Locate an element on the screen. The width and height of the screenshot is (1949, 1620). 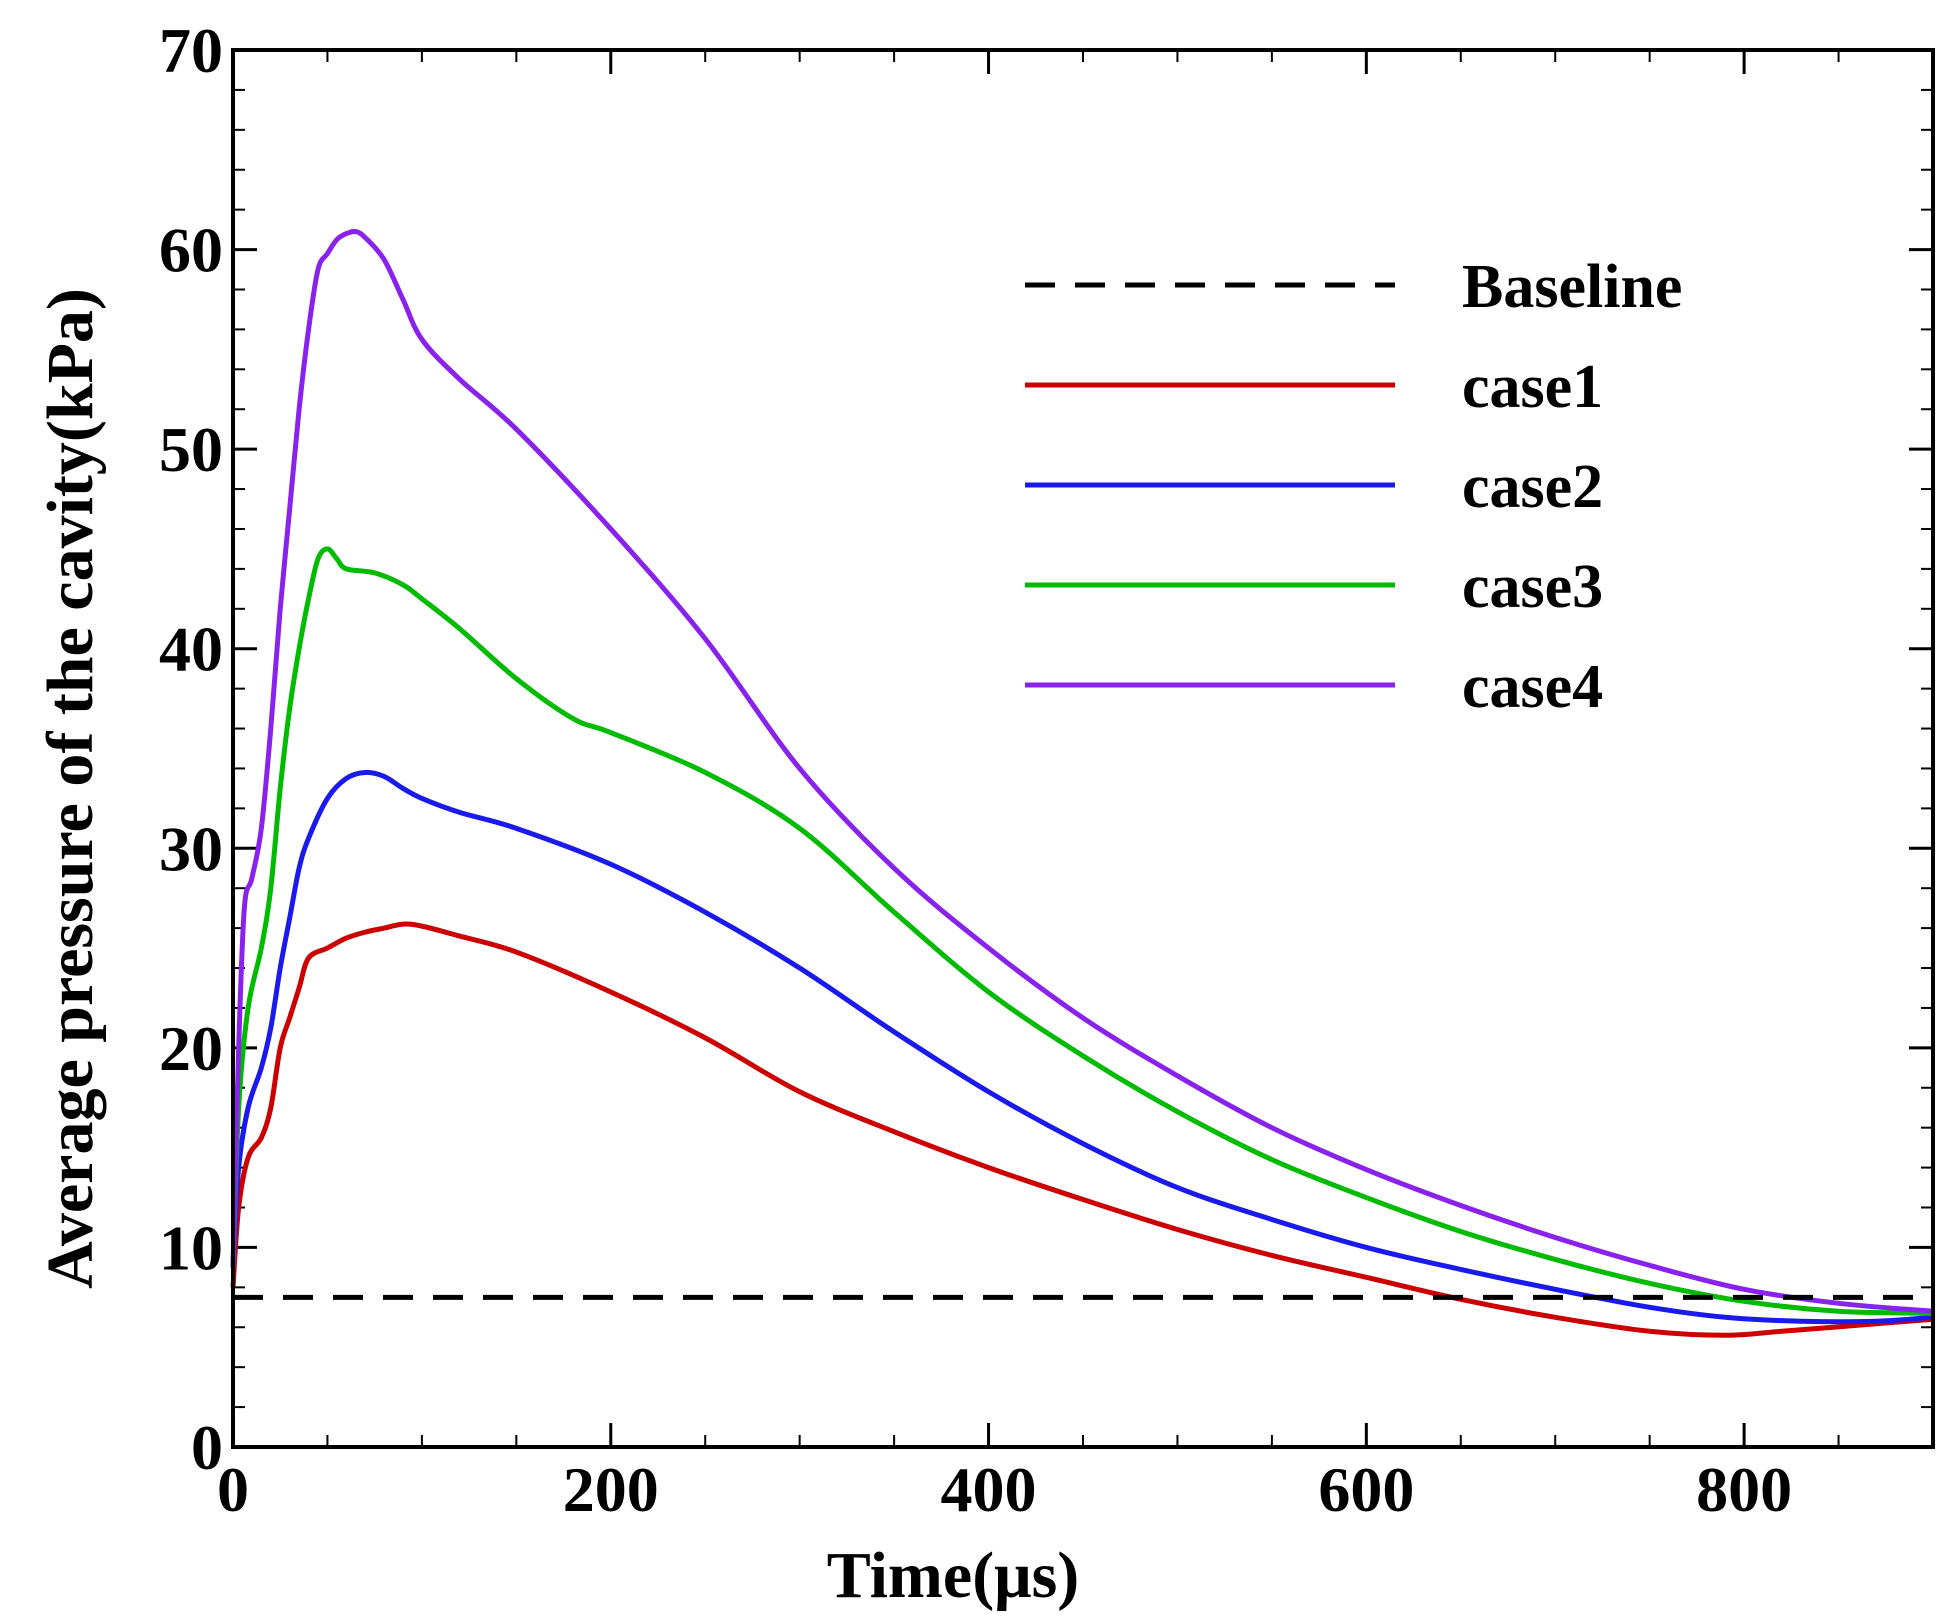
legend-label-case2: case2 is located at coordinates (1532, 487).